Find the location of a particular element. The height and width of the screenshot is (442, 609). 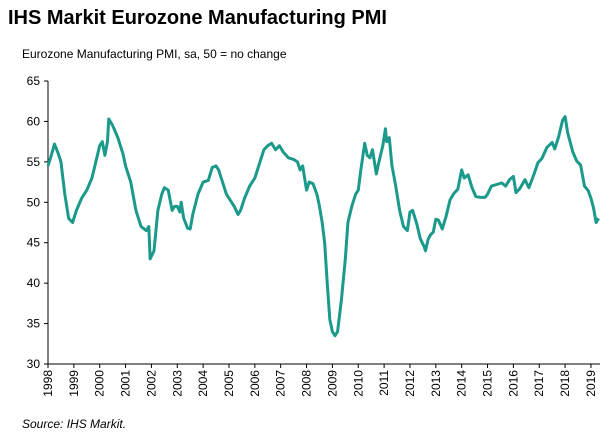

x-tick-label: 2001 is located at coordinates (126, 383).